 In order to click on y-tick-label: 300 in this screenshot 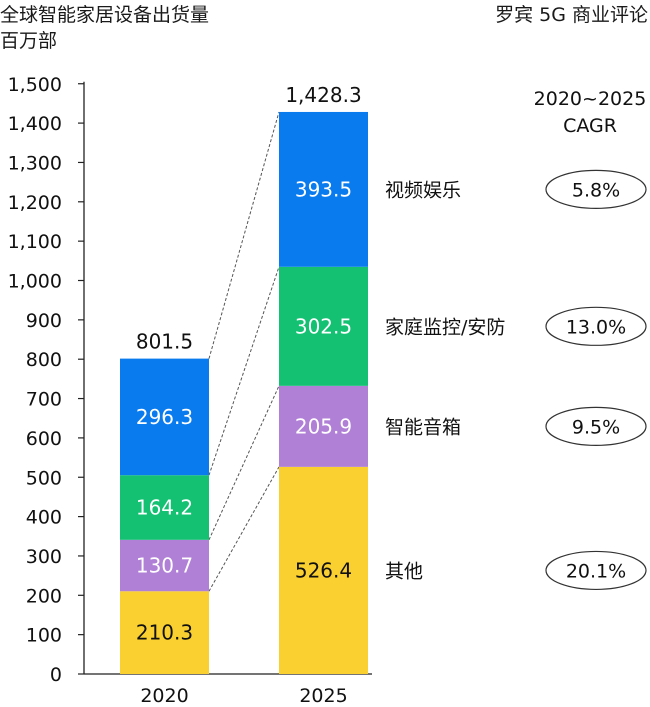, I will do `click(44, 557)`.